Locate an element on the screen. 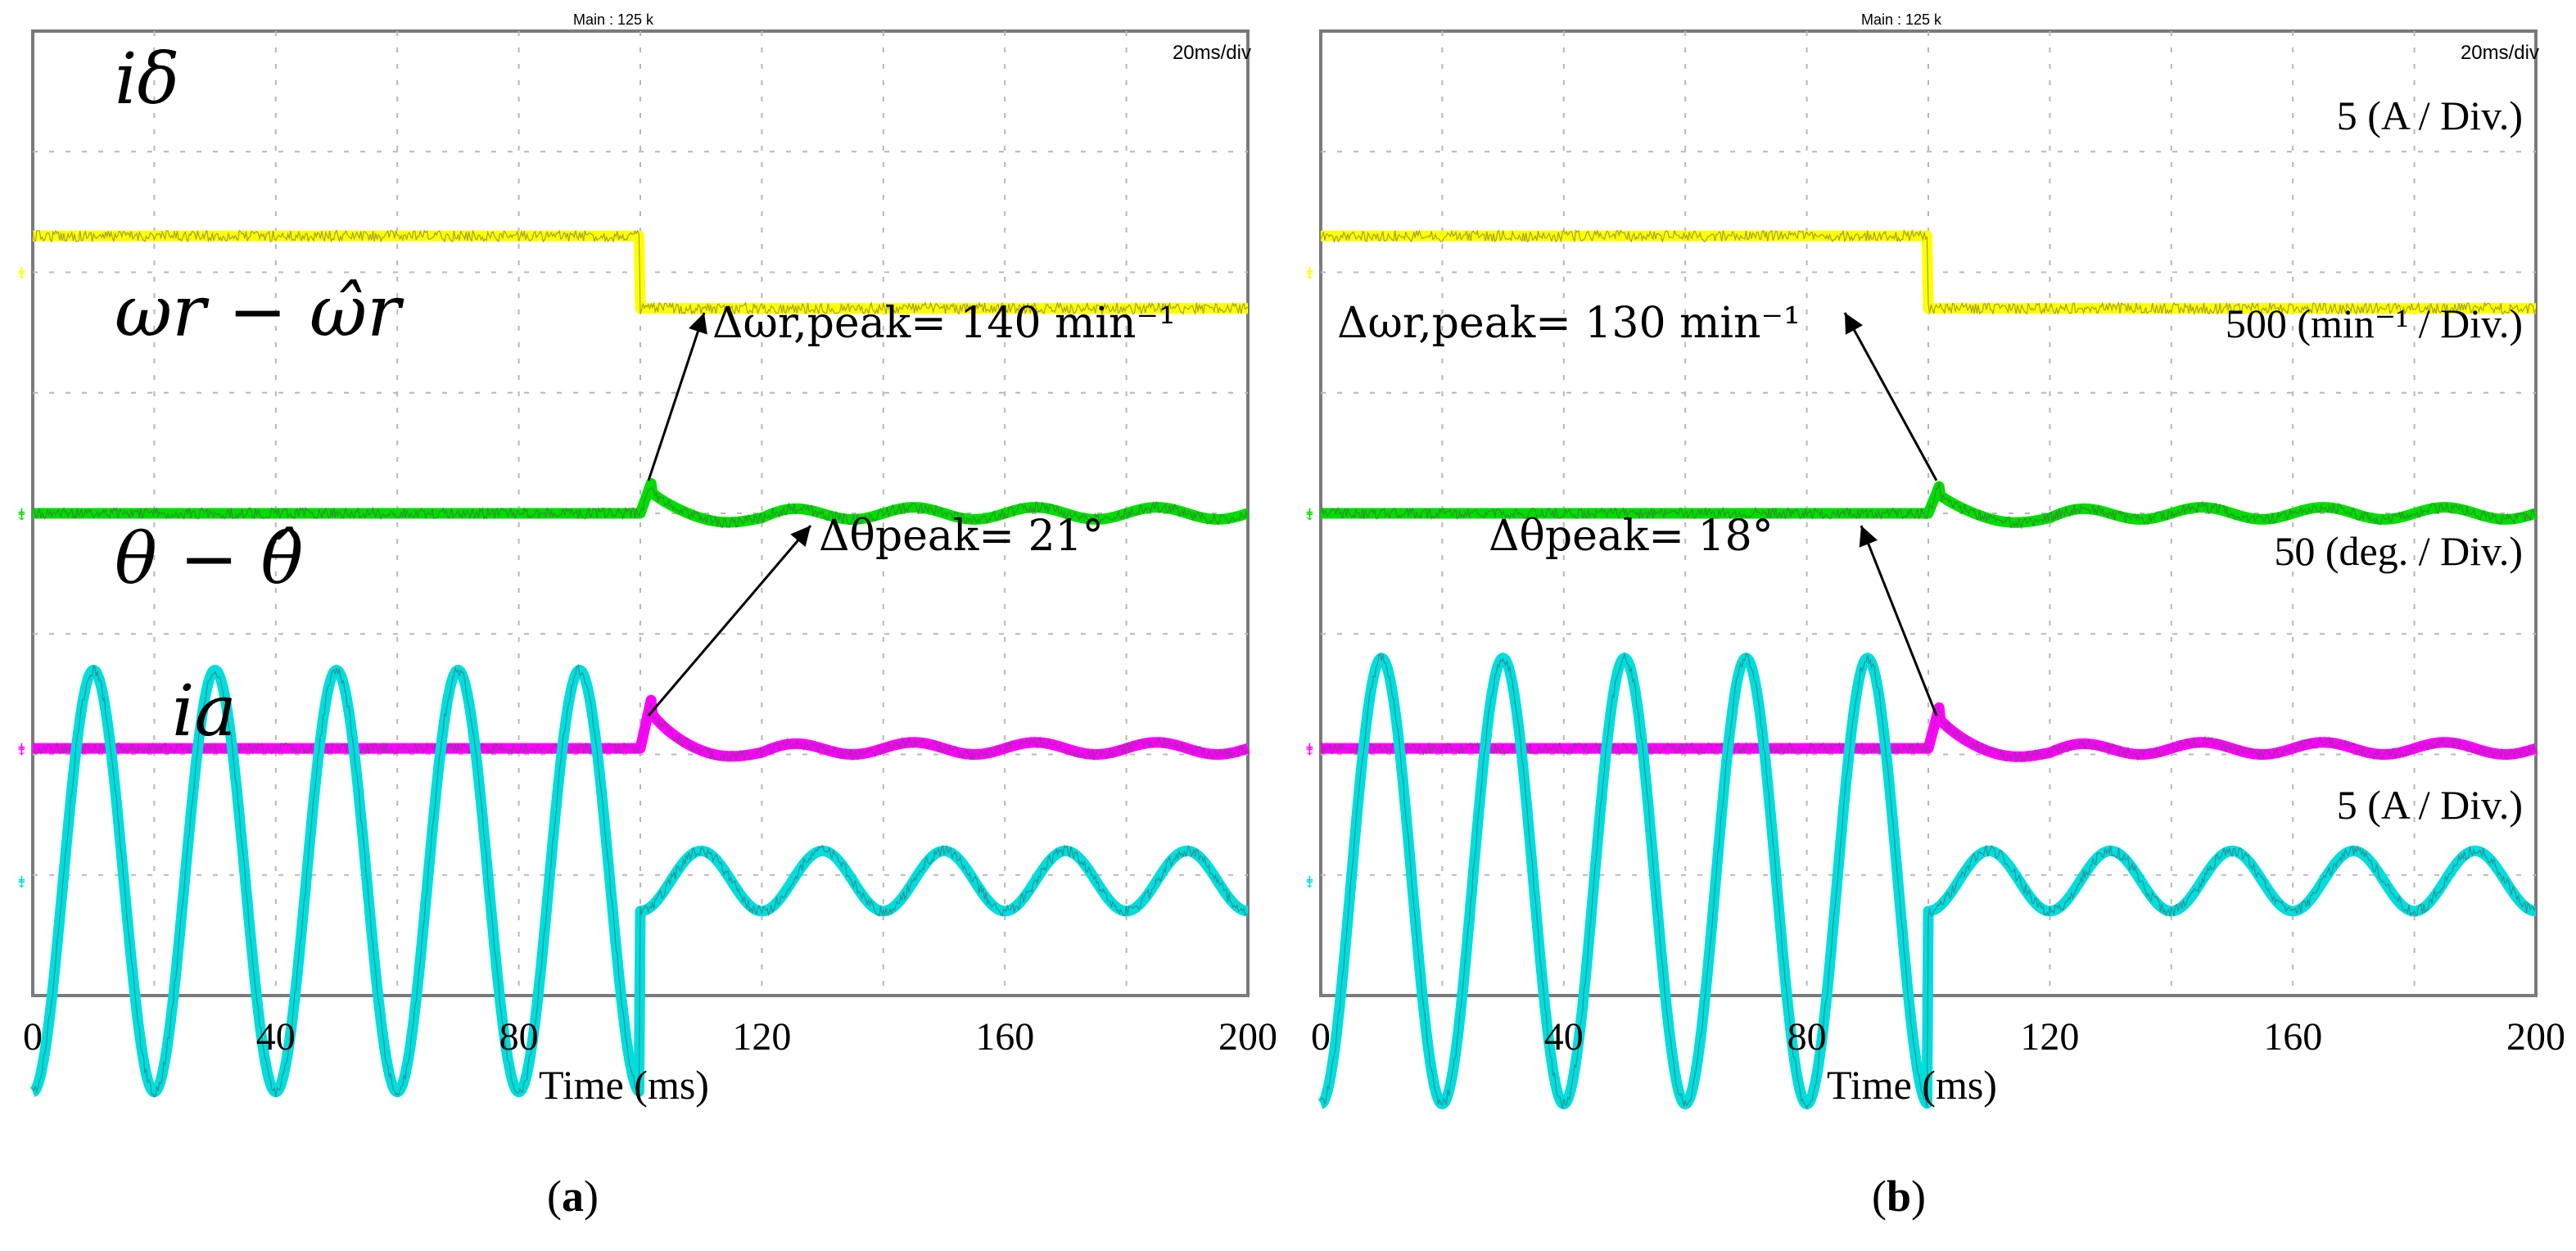  scale-label-omega_error: 500 (min⁻¹ / Div.) is located at coordinates (2374, 323).